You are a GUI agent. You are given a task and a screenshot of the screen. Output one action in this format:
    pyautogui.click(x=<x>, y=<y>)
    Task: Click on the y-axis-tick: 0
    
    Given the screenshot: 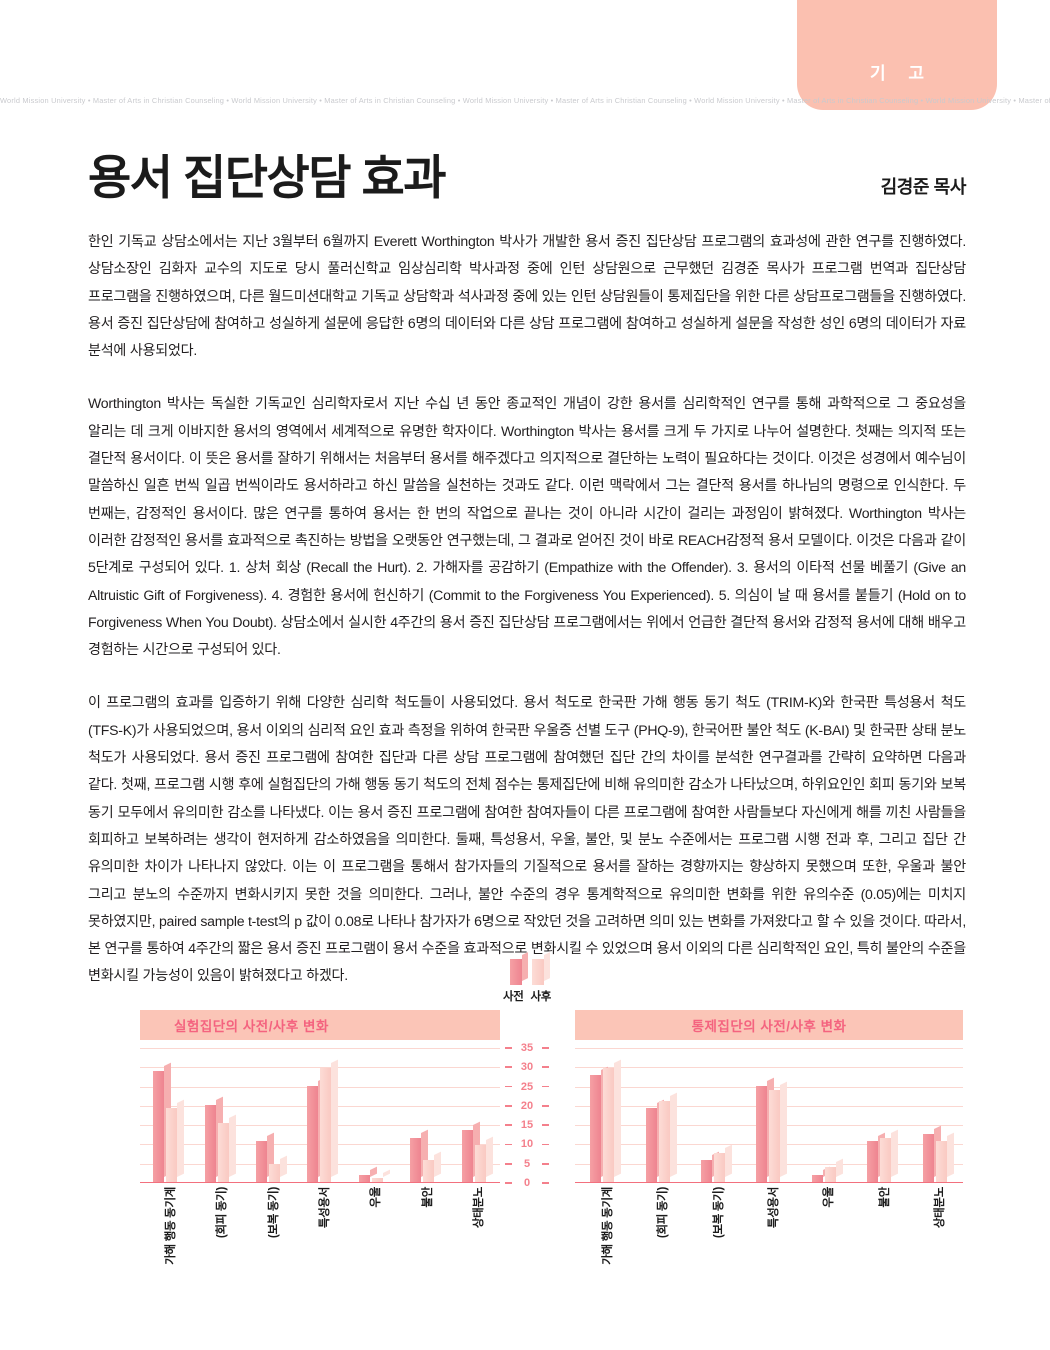 What is the action you would take?
    pyautogui.click(x=527, y=1183)
    